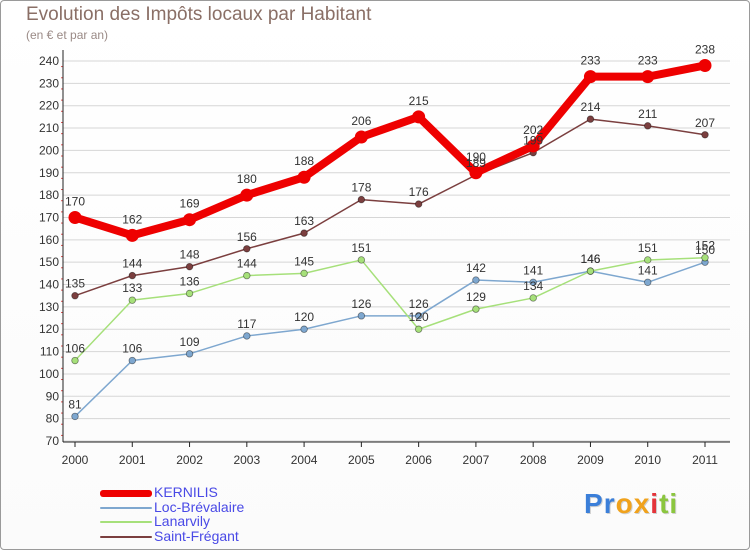  I want to click on x-tick-label: 2010, so click(647, 460).